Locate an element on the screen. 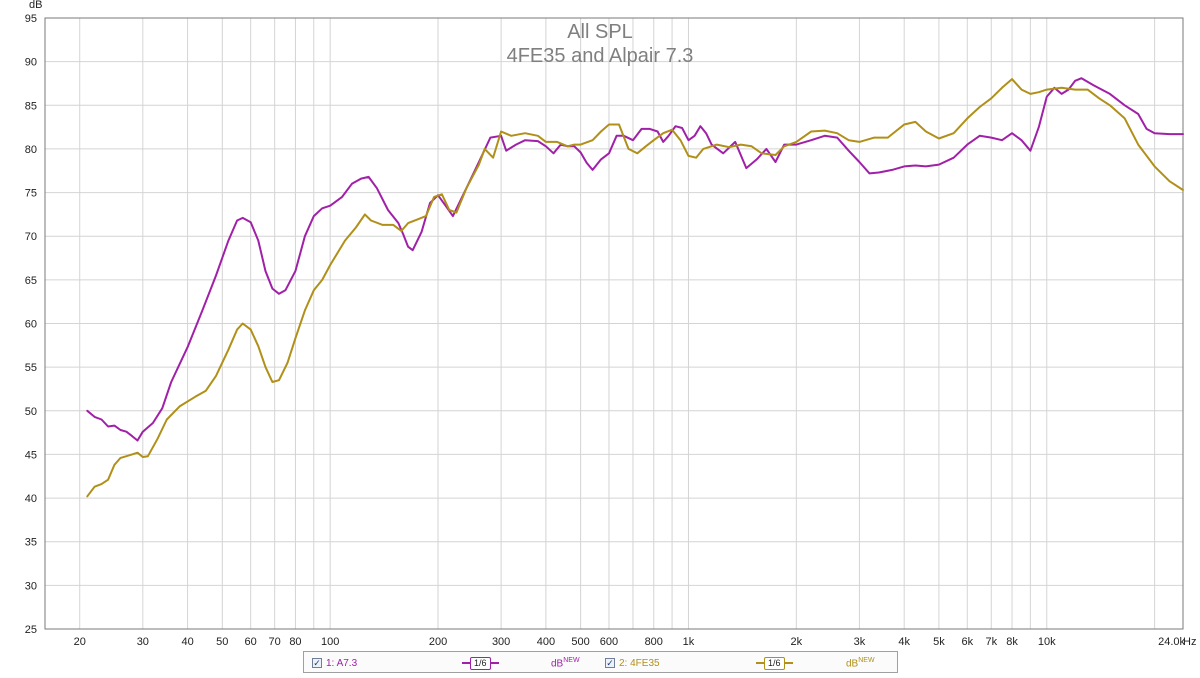 The width and height of the screenshot is (1200, 678). chart-title: All SPL is located at coordinates (600, 32).